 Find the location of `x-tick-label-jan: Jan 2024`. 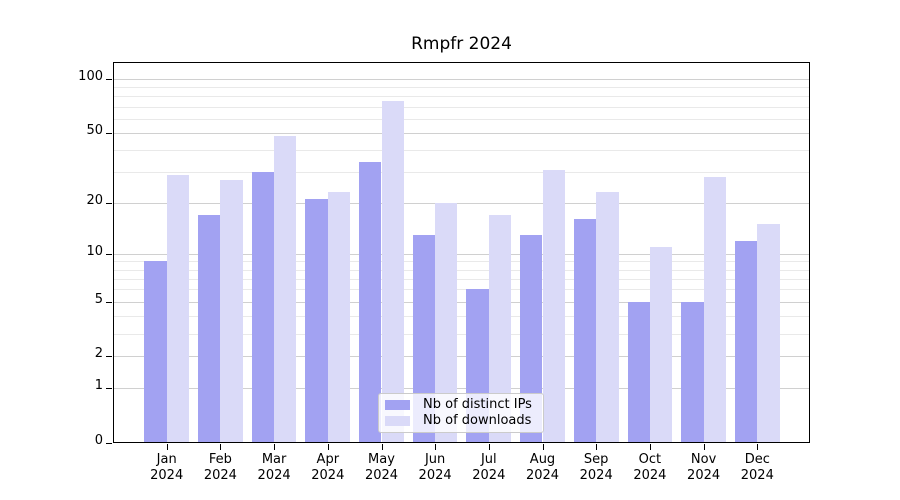

x-tick-label-jan: Jan 2024 is located at coordinates (167, 468).